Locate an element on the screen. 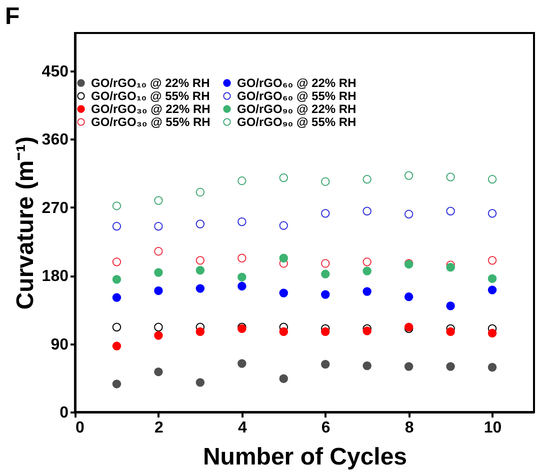 The height and width of the screenshot is (474, 539). y-tick-label: 0 is located at coordinates (64, 413).